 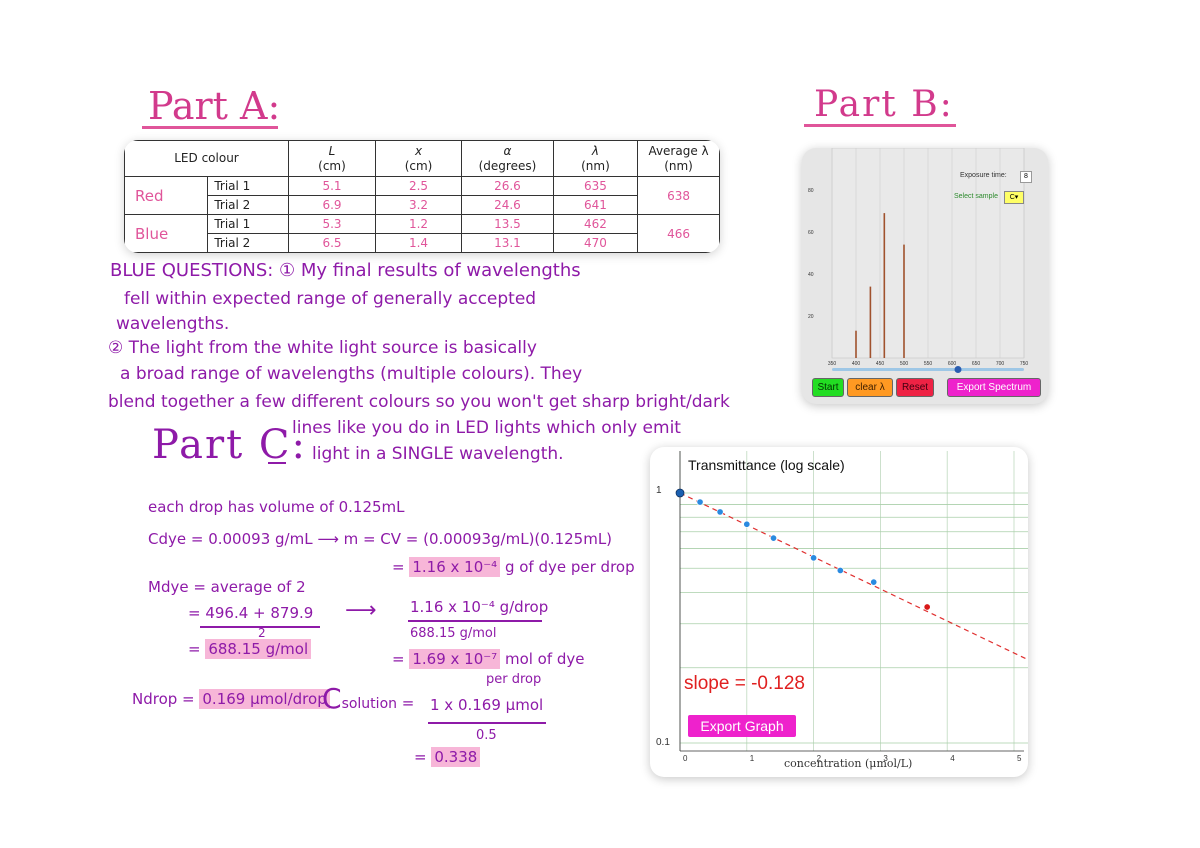 I want to click on wavelength-slider-track, so click(x=928, y=369).